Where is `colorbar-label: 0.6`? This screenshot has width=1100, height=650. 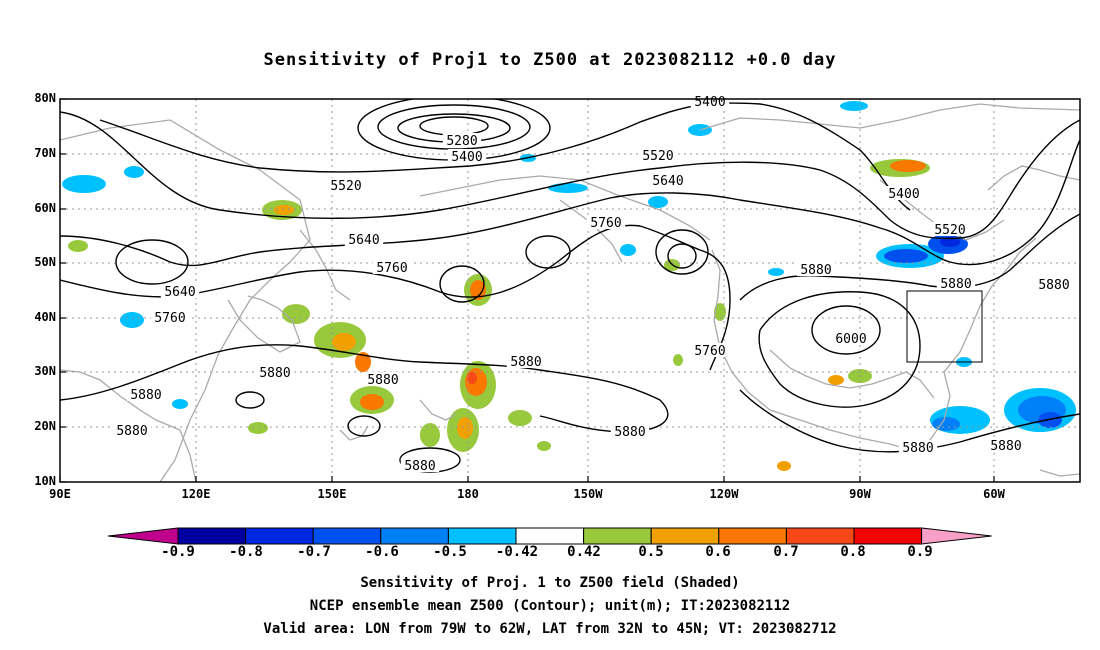
colorbar-label: 0.6 is located at coordinates (718, 552).